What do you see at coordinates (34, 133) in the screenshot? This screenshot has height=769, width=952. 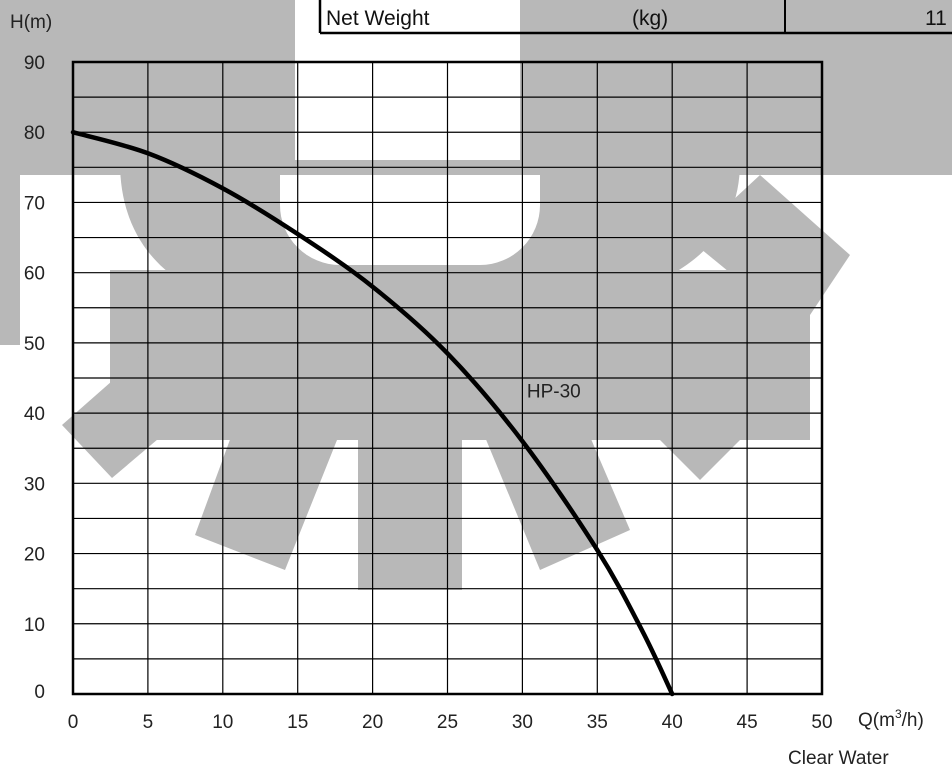 I see `y-tick-label: 80` at bounding box center [34, 133].